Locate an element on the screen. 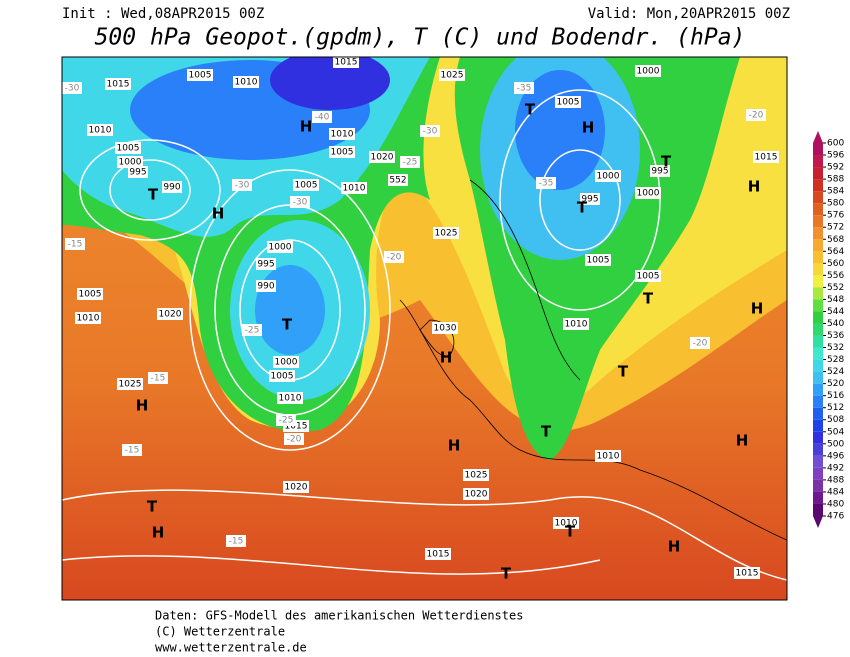 The image size is (850, 657). colorbar-tick-label: 556 is located at coordinates (835, 276).